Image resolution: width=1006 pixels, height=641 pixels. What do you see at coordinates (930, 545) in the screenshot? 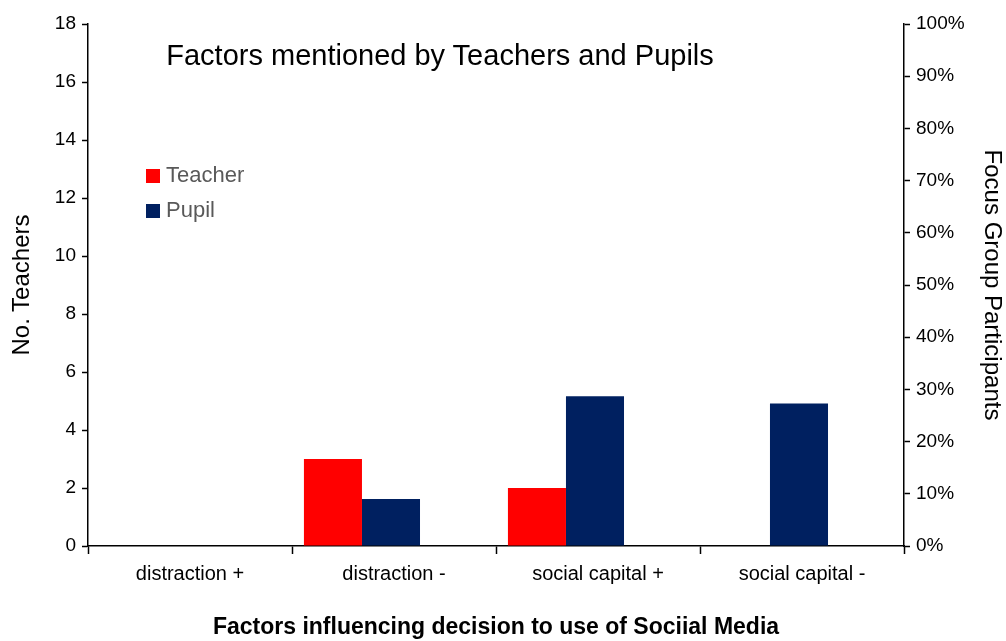
I see `y2-tick-label: 0%` at bounding box center [930, 545].